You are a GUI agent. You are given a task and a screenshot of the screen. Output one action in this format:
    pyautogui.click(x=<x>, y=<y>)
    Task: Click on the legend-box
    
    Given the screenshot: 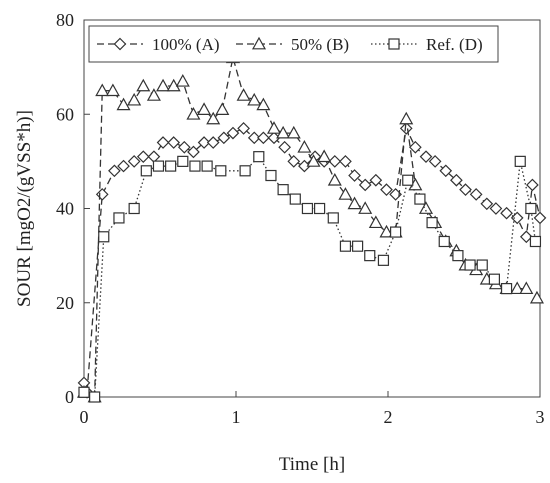 What is the action you would take?
    pyautogui.click(x=293, y=44)
    